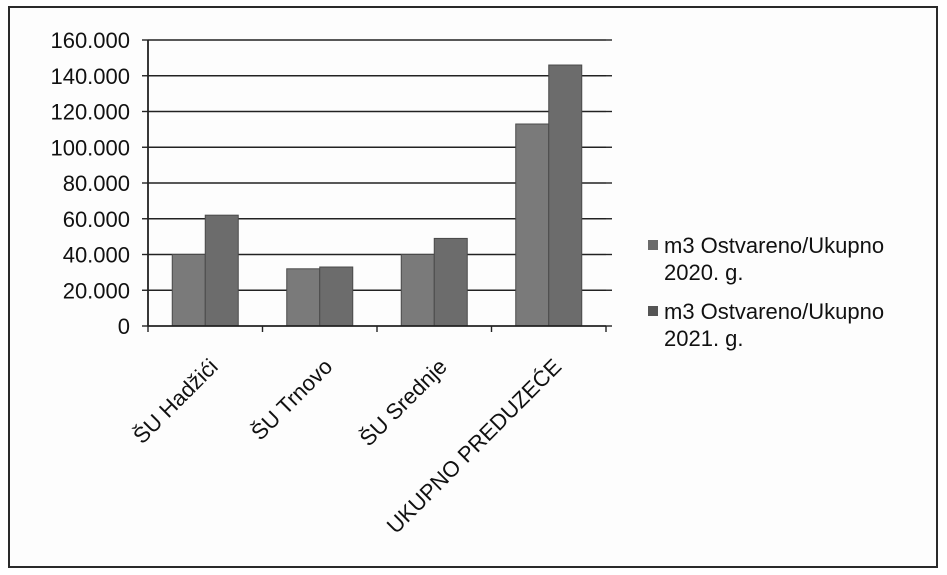 The image size is (947, 575). Describe the element at coordinates (96, 290) in the screenshot. I see `y-tick-label: 20.000` at that location.